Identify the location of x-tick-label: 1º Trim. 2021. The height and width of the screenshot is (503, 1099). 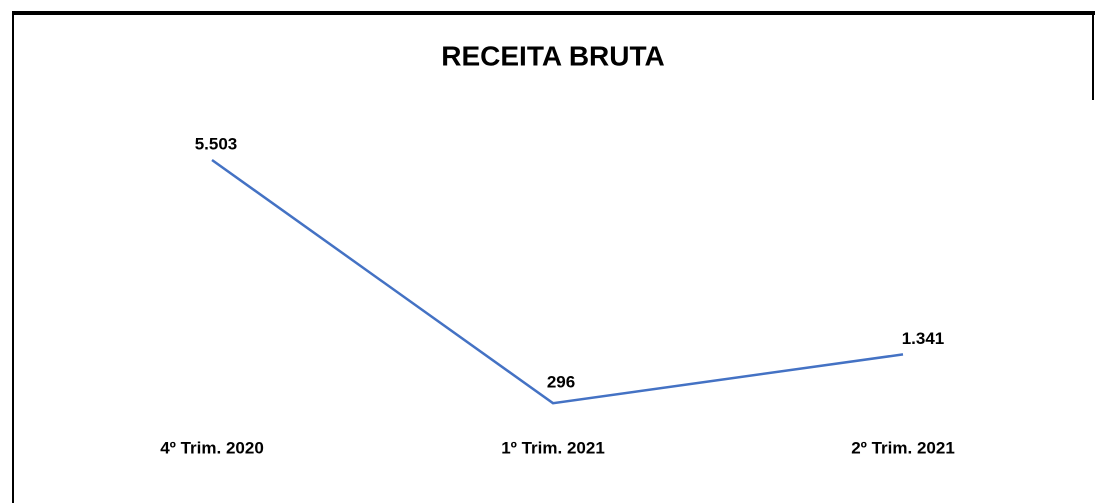
(553, 447).